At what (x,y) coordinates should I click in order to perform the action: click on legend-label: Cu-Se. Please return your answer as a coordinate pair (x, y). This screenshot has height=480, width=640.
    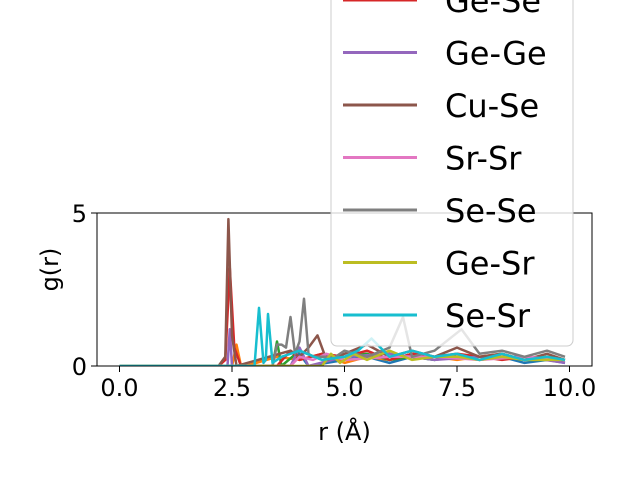
    Looking at the image, I should click on (492, 106).